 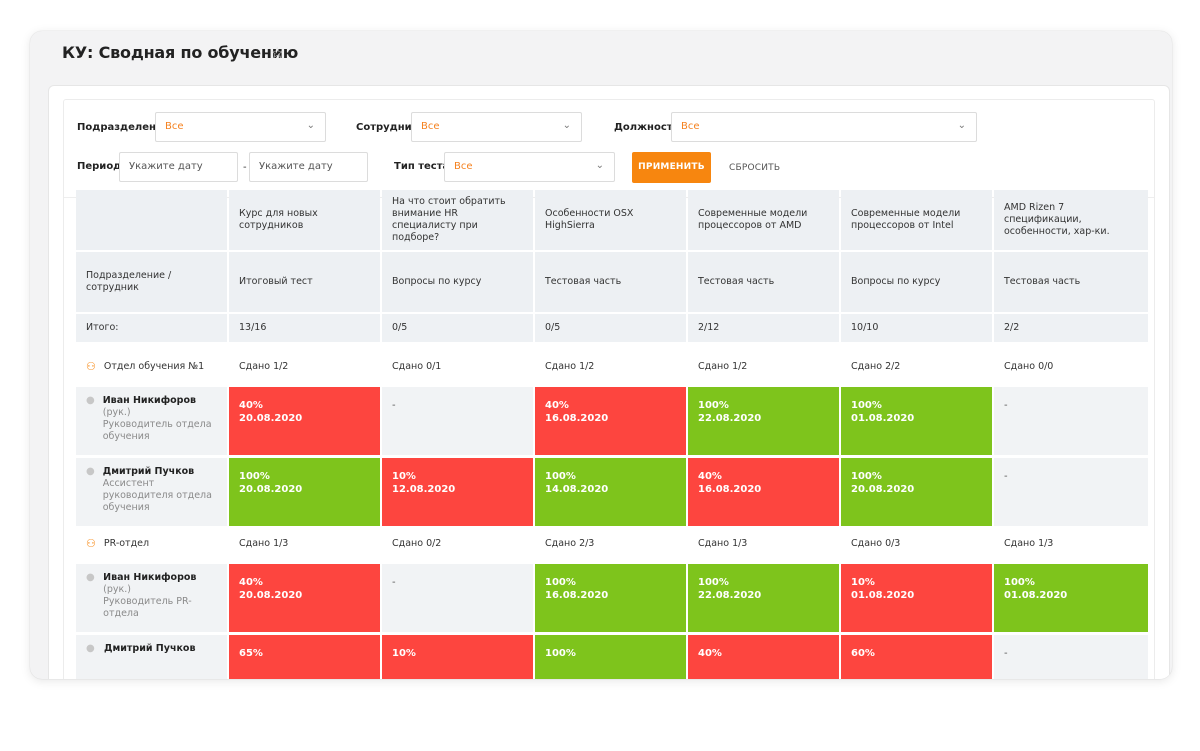 What do you see at coordinates (277, 52) in the screenshot?
I see `star-outline-icon: ☆` at bounding box center [277, 52].